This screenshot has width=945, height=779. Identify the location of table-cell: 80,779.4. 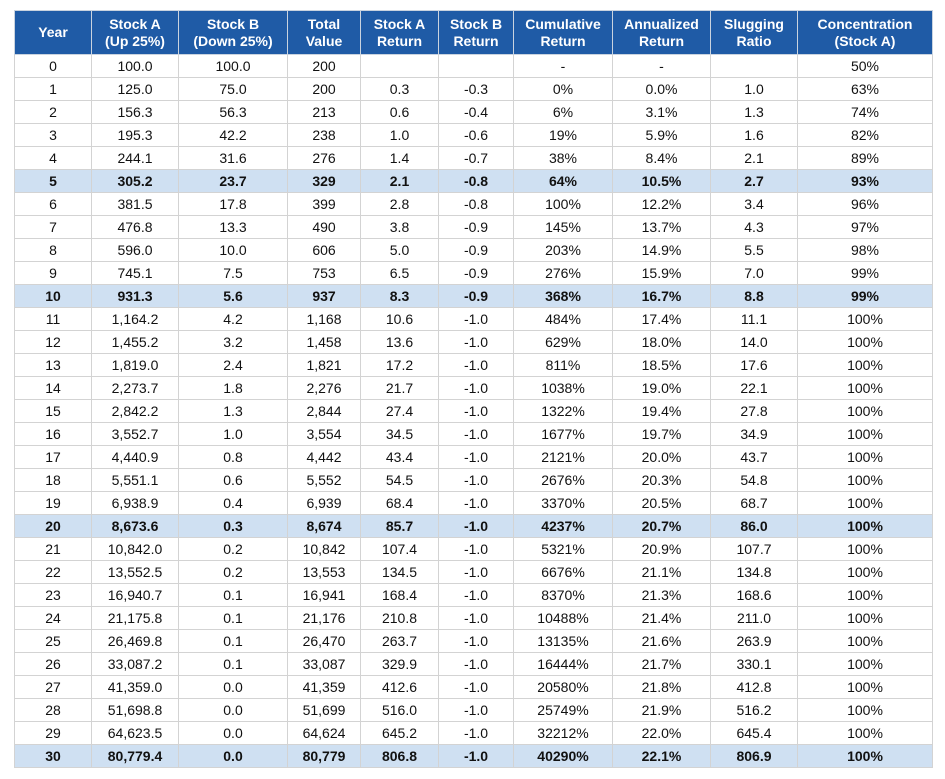
(135, 756).